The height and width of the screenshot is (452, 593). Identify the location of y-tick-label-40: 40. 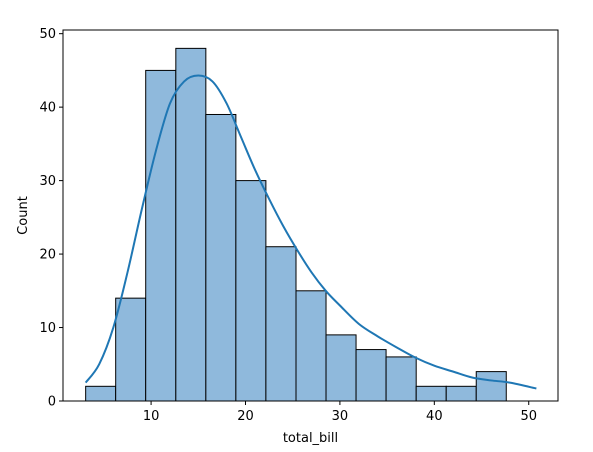
(47, 108).